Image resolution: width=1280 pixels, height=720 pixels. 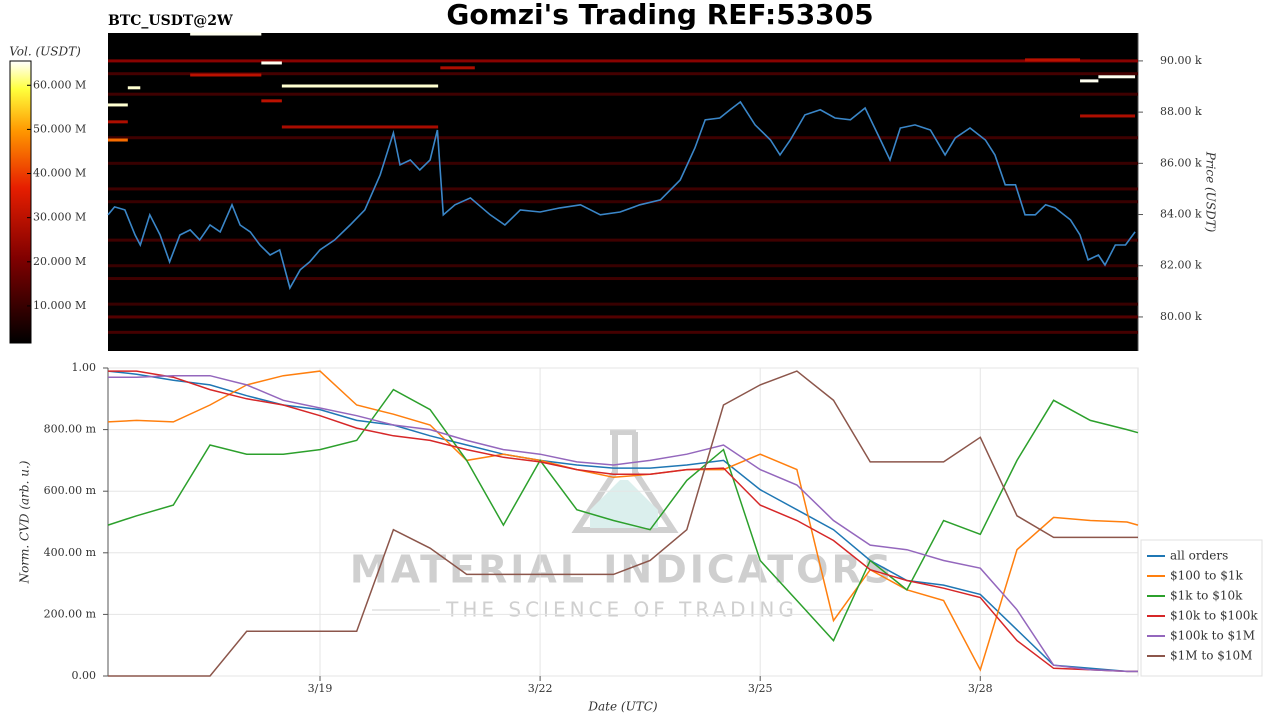 I want to click on price-tick-label: 82.00 k, so click(x=1181, y=265).